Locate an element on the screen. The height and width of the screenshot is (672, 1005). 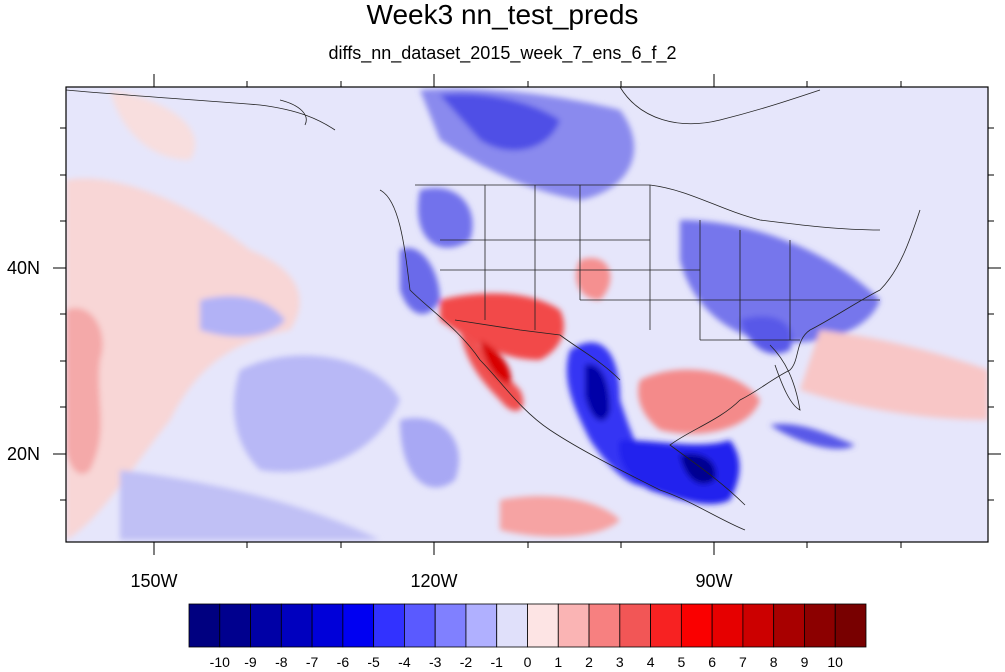
mexico-negative-core is located at coordinates (597, 392).